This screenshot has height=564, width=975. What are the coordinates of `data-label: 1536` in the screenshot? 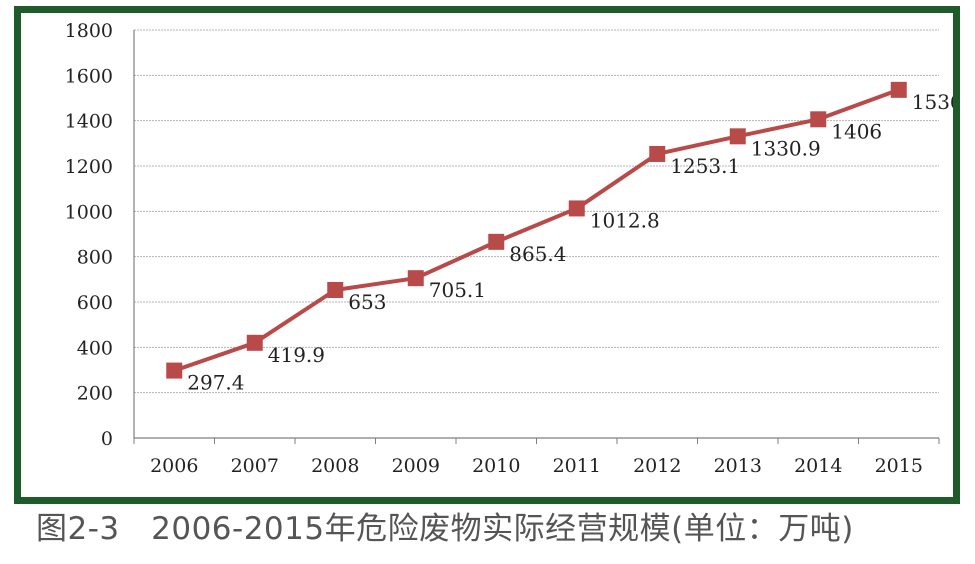 It's located at (932, 102).